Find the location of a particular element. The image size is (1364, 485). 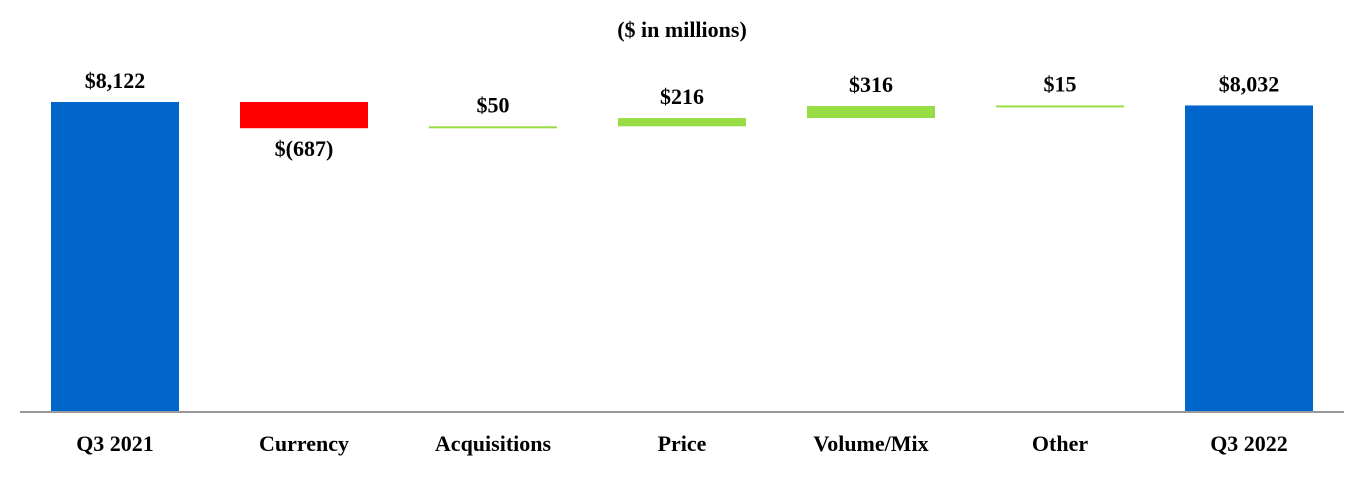

bar-currency is located at coordinates (304, 115).